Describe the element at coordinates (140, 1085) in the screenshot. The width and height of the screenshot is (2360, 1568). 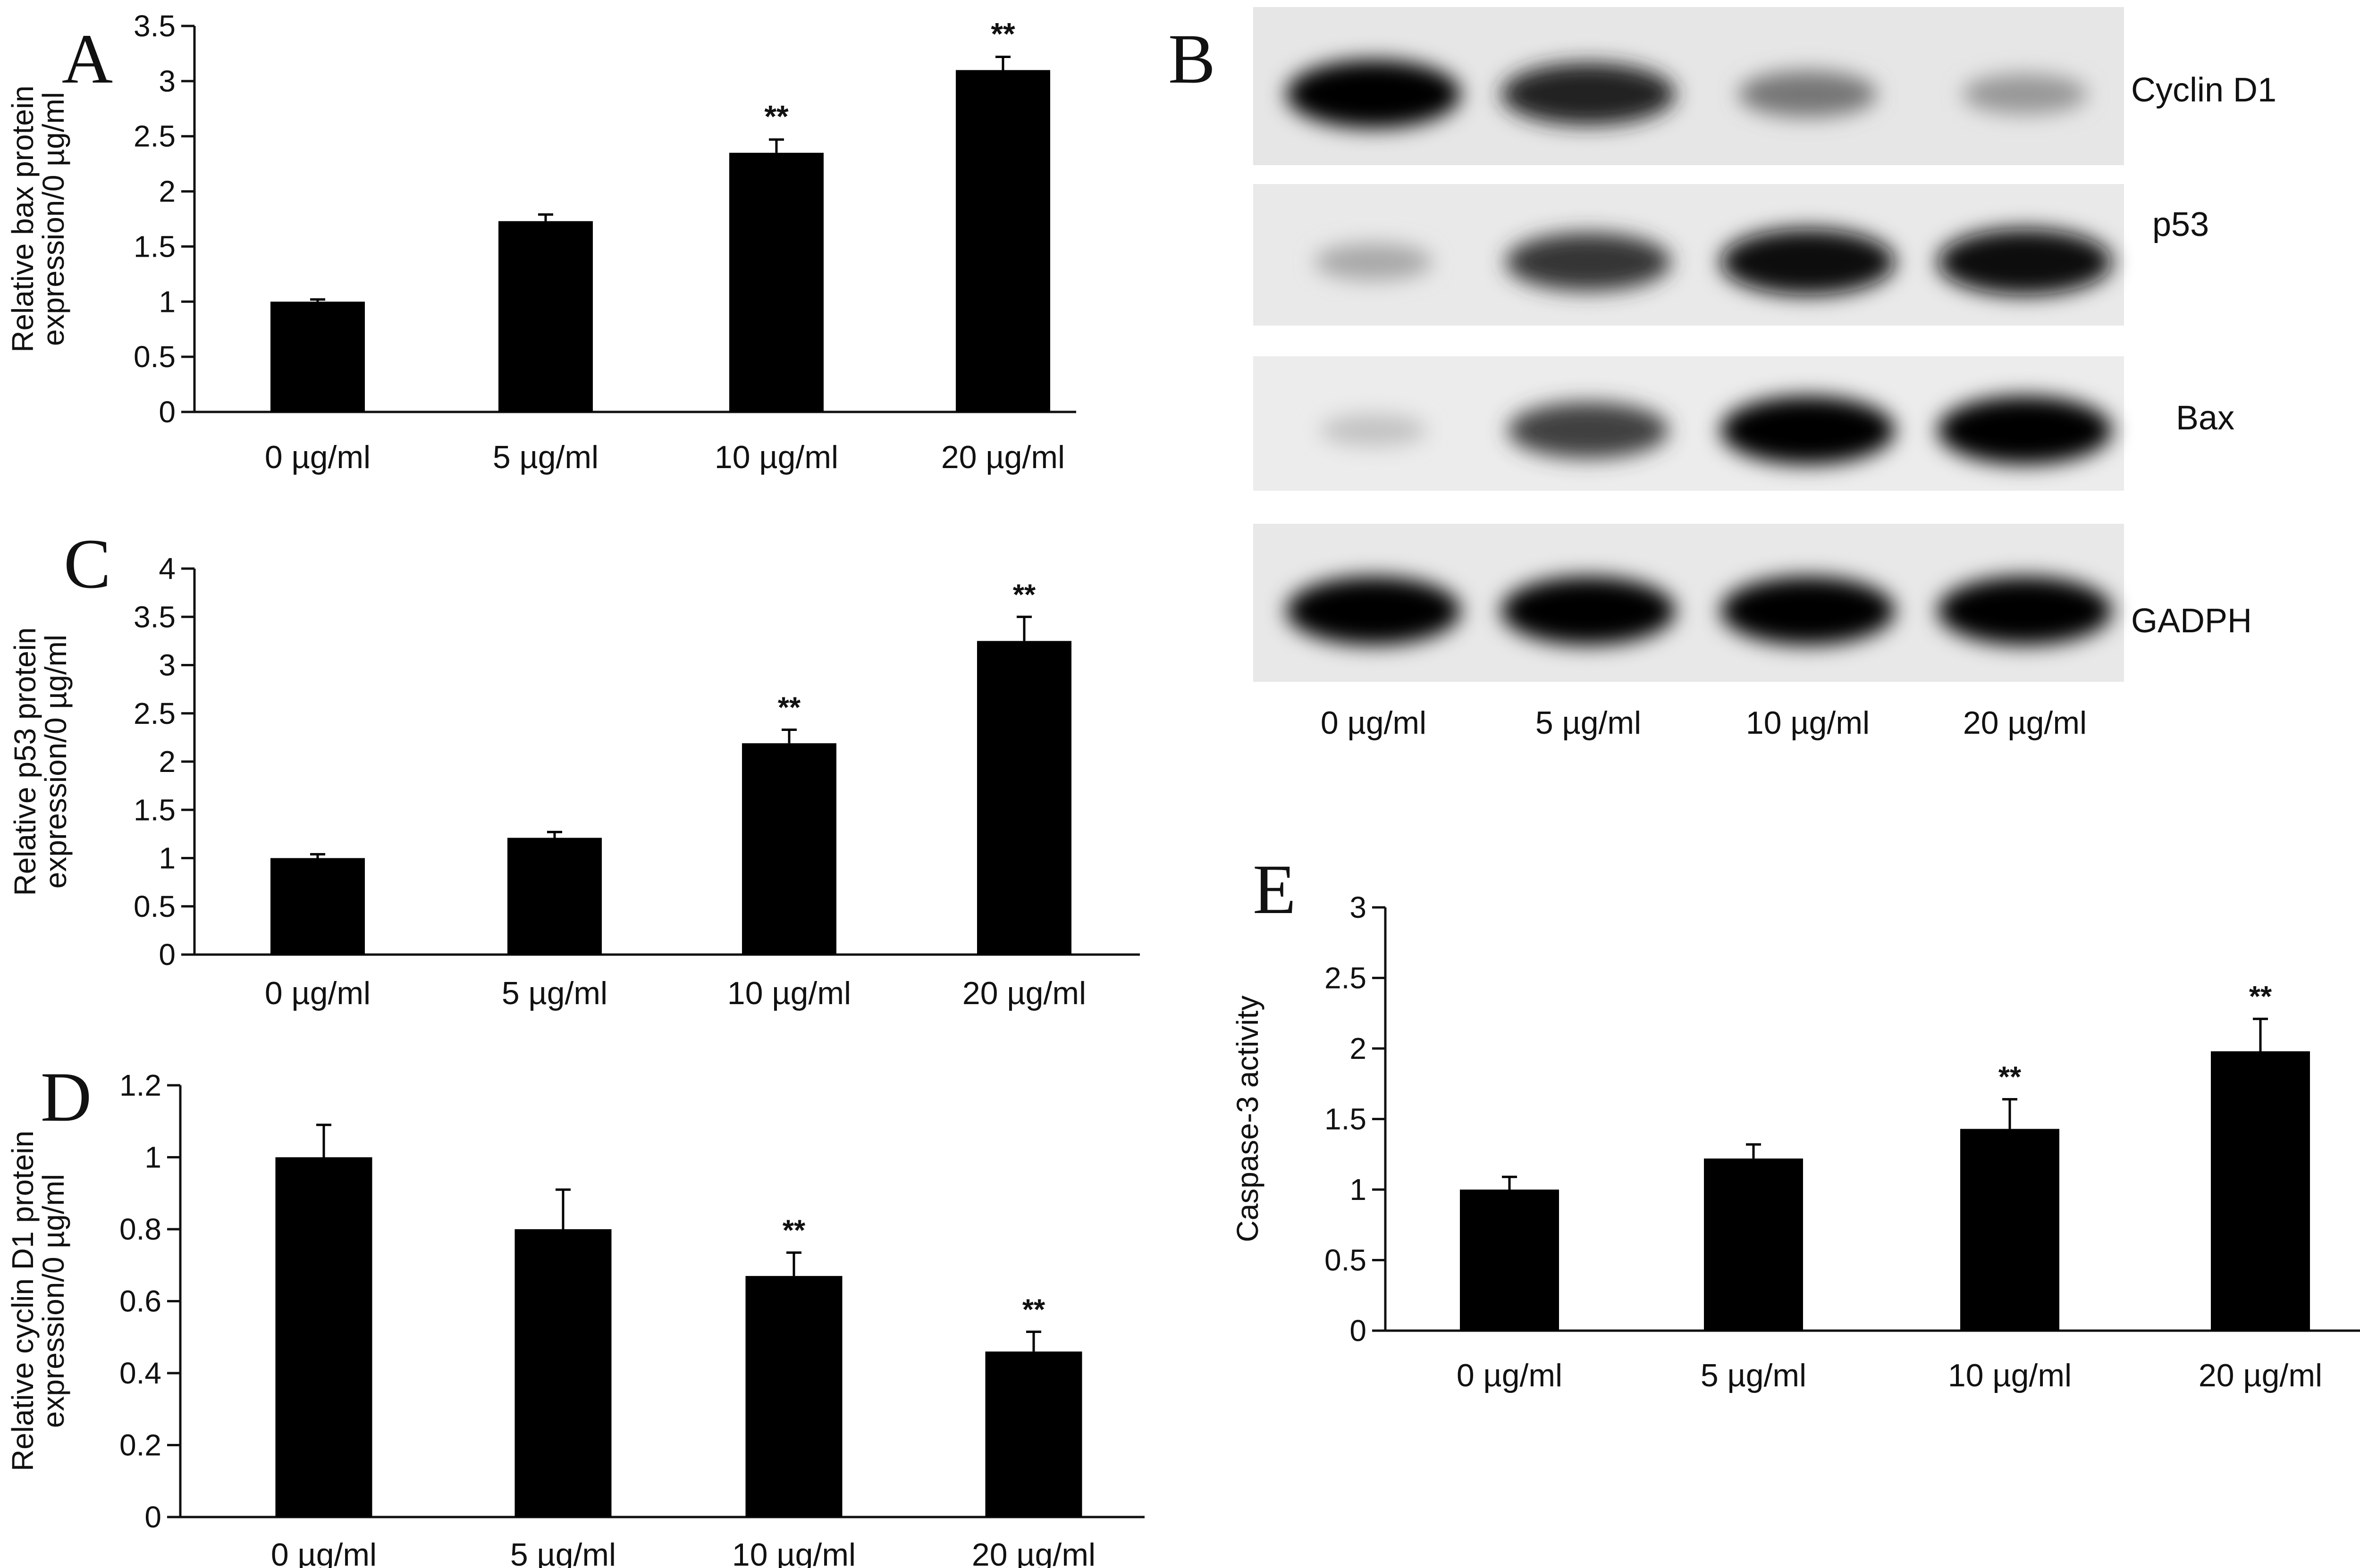
I see `y-tick-label: 1.2` at that location.